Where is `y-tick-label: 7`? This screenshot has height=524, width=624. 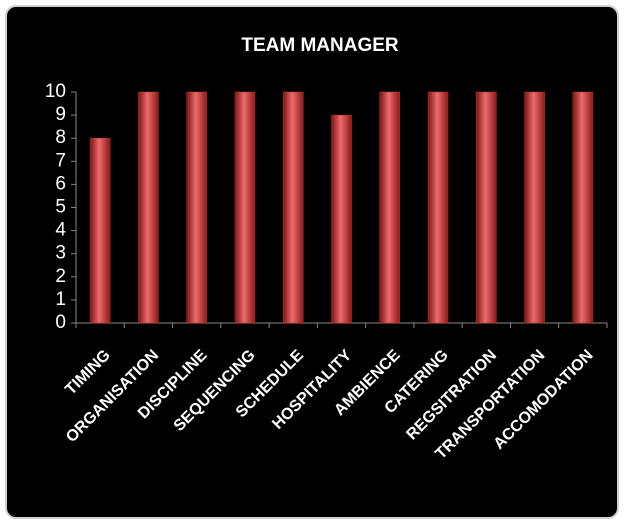 y-tick-label: 7 is located at coordinates (60, 160).